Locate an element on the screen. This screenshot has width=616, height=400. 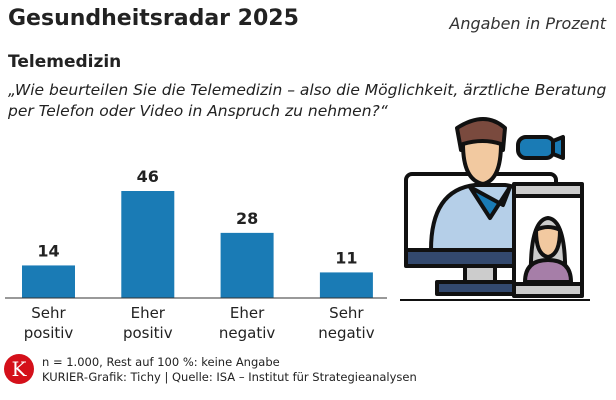
kurier-logo: K is located at coordinates (19, 369).